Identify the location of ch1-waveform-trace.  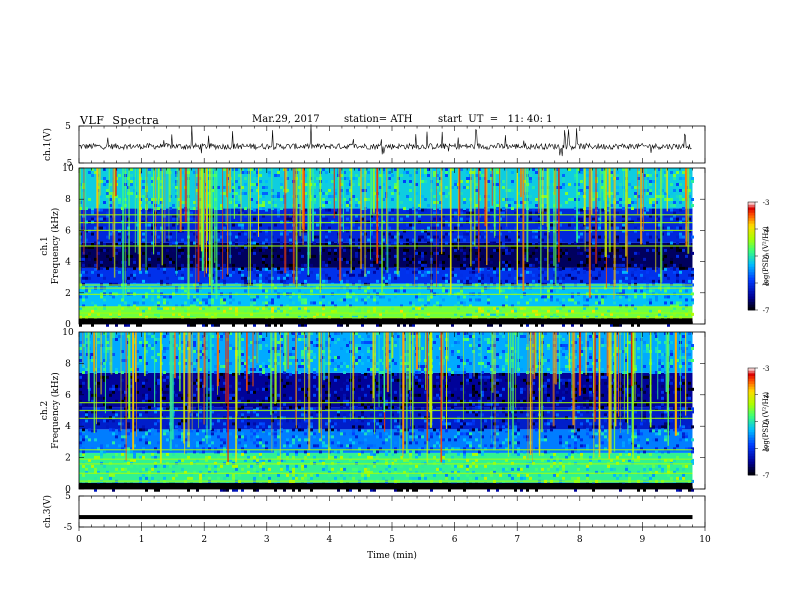
(385, 140).